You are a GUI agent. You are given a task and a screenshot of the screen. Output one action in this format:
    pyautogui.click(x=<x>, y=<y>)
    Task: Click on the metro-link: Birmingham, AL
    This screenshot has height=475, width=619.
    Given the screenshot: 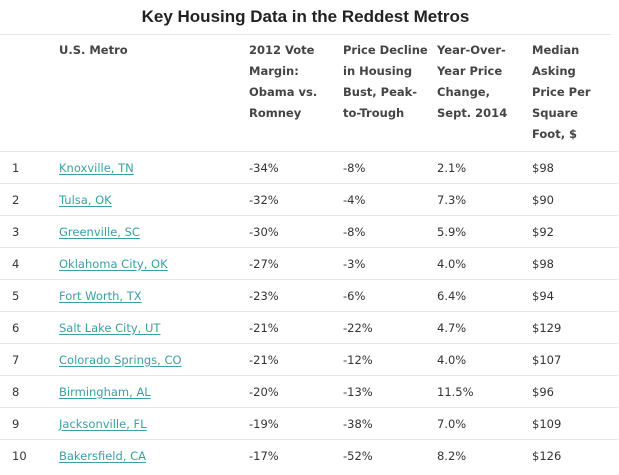 What is the action you would take?
    pyautogui.click(x=105, y=391)
    